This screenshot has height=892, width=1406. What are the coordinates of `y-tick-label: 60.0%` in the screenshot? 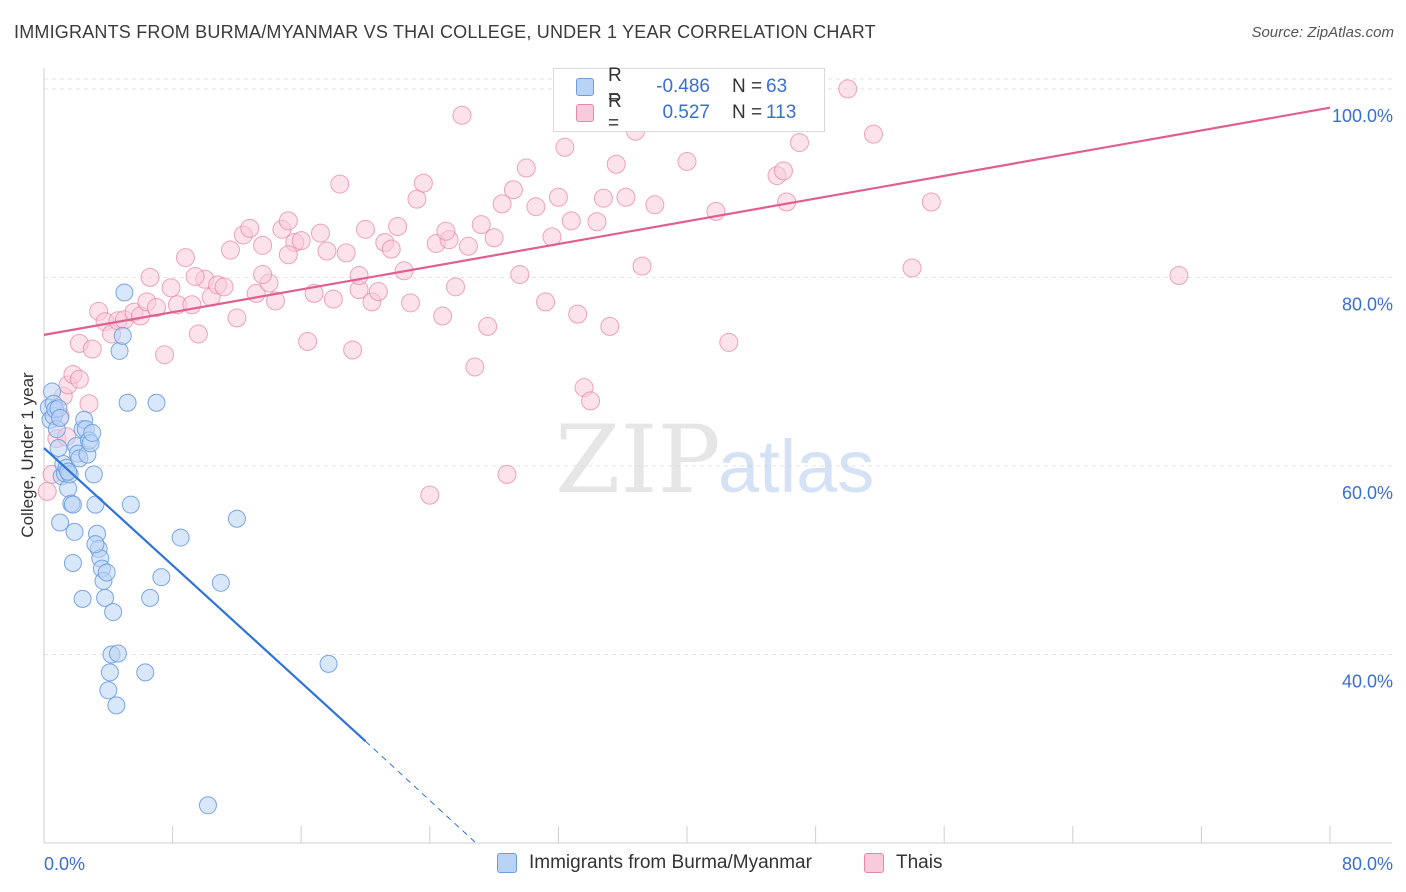 It's located at (1367, 493).